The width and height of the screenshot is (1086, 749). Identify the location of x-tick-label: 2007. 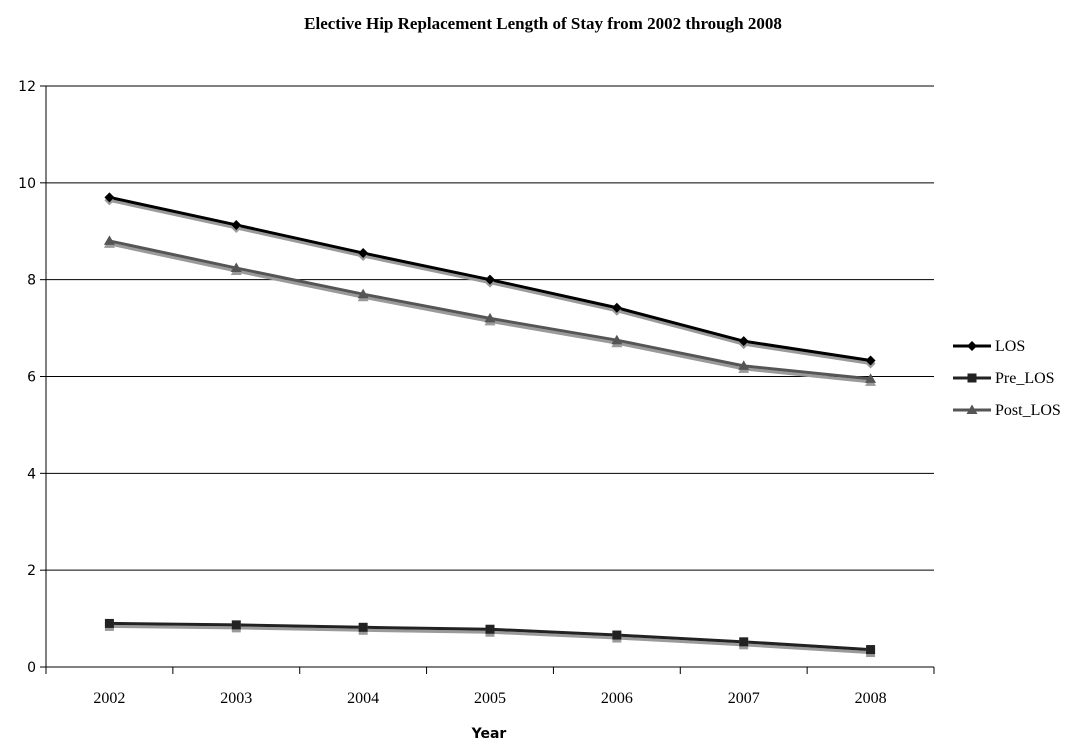
(744, 698).